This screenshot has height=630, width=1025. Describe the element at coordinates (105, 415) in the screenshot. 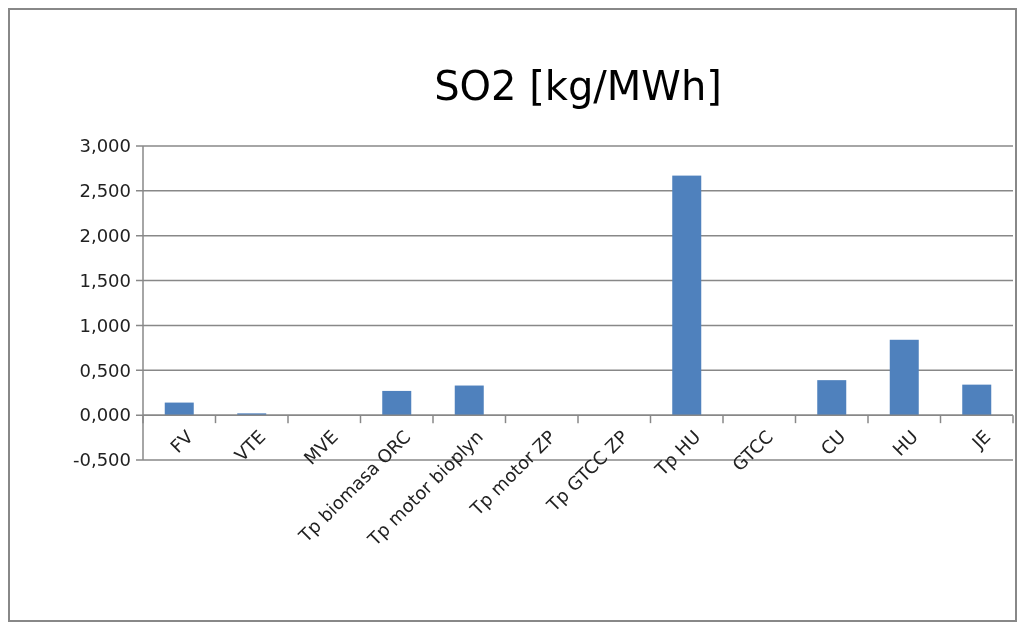

I see `y-tick-label: 0,000` at that location.